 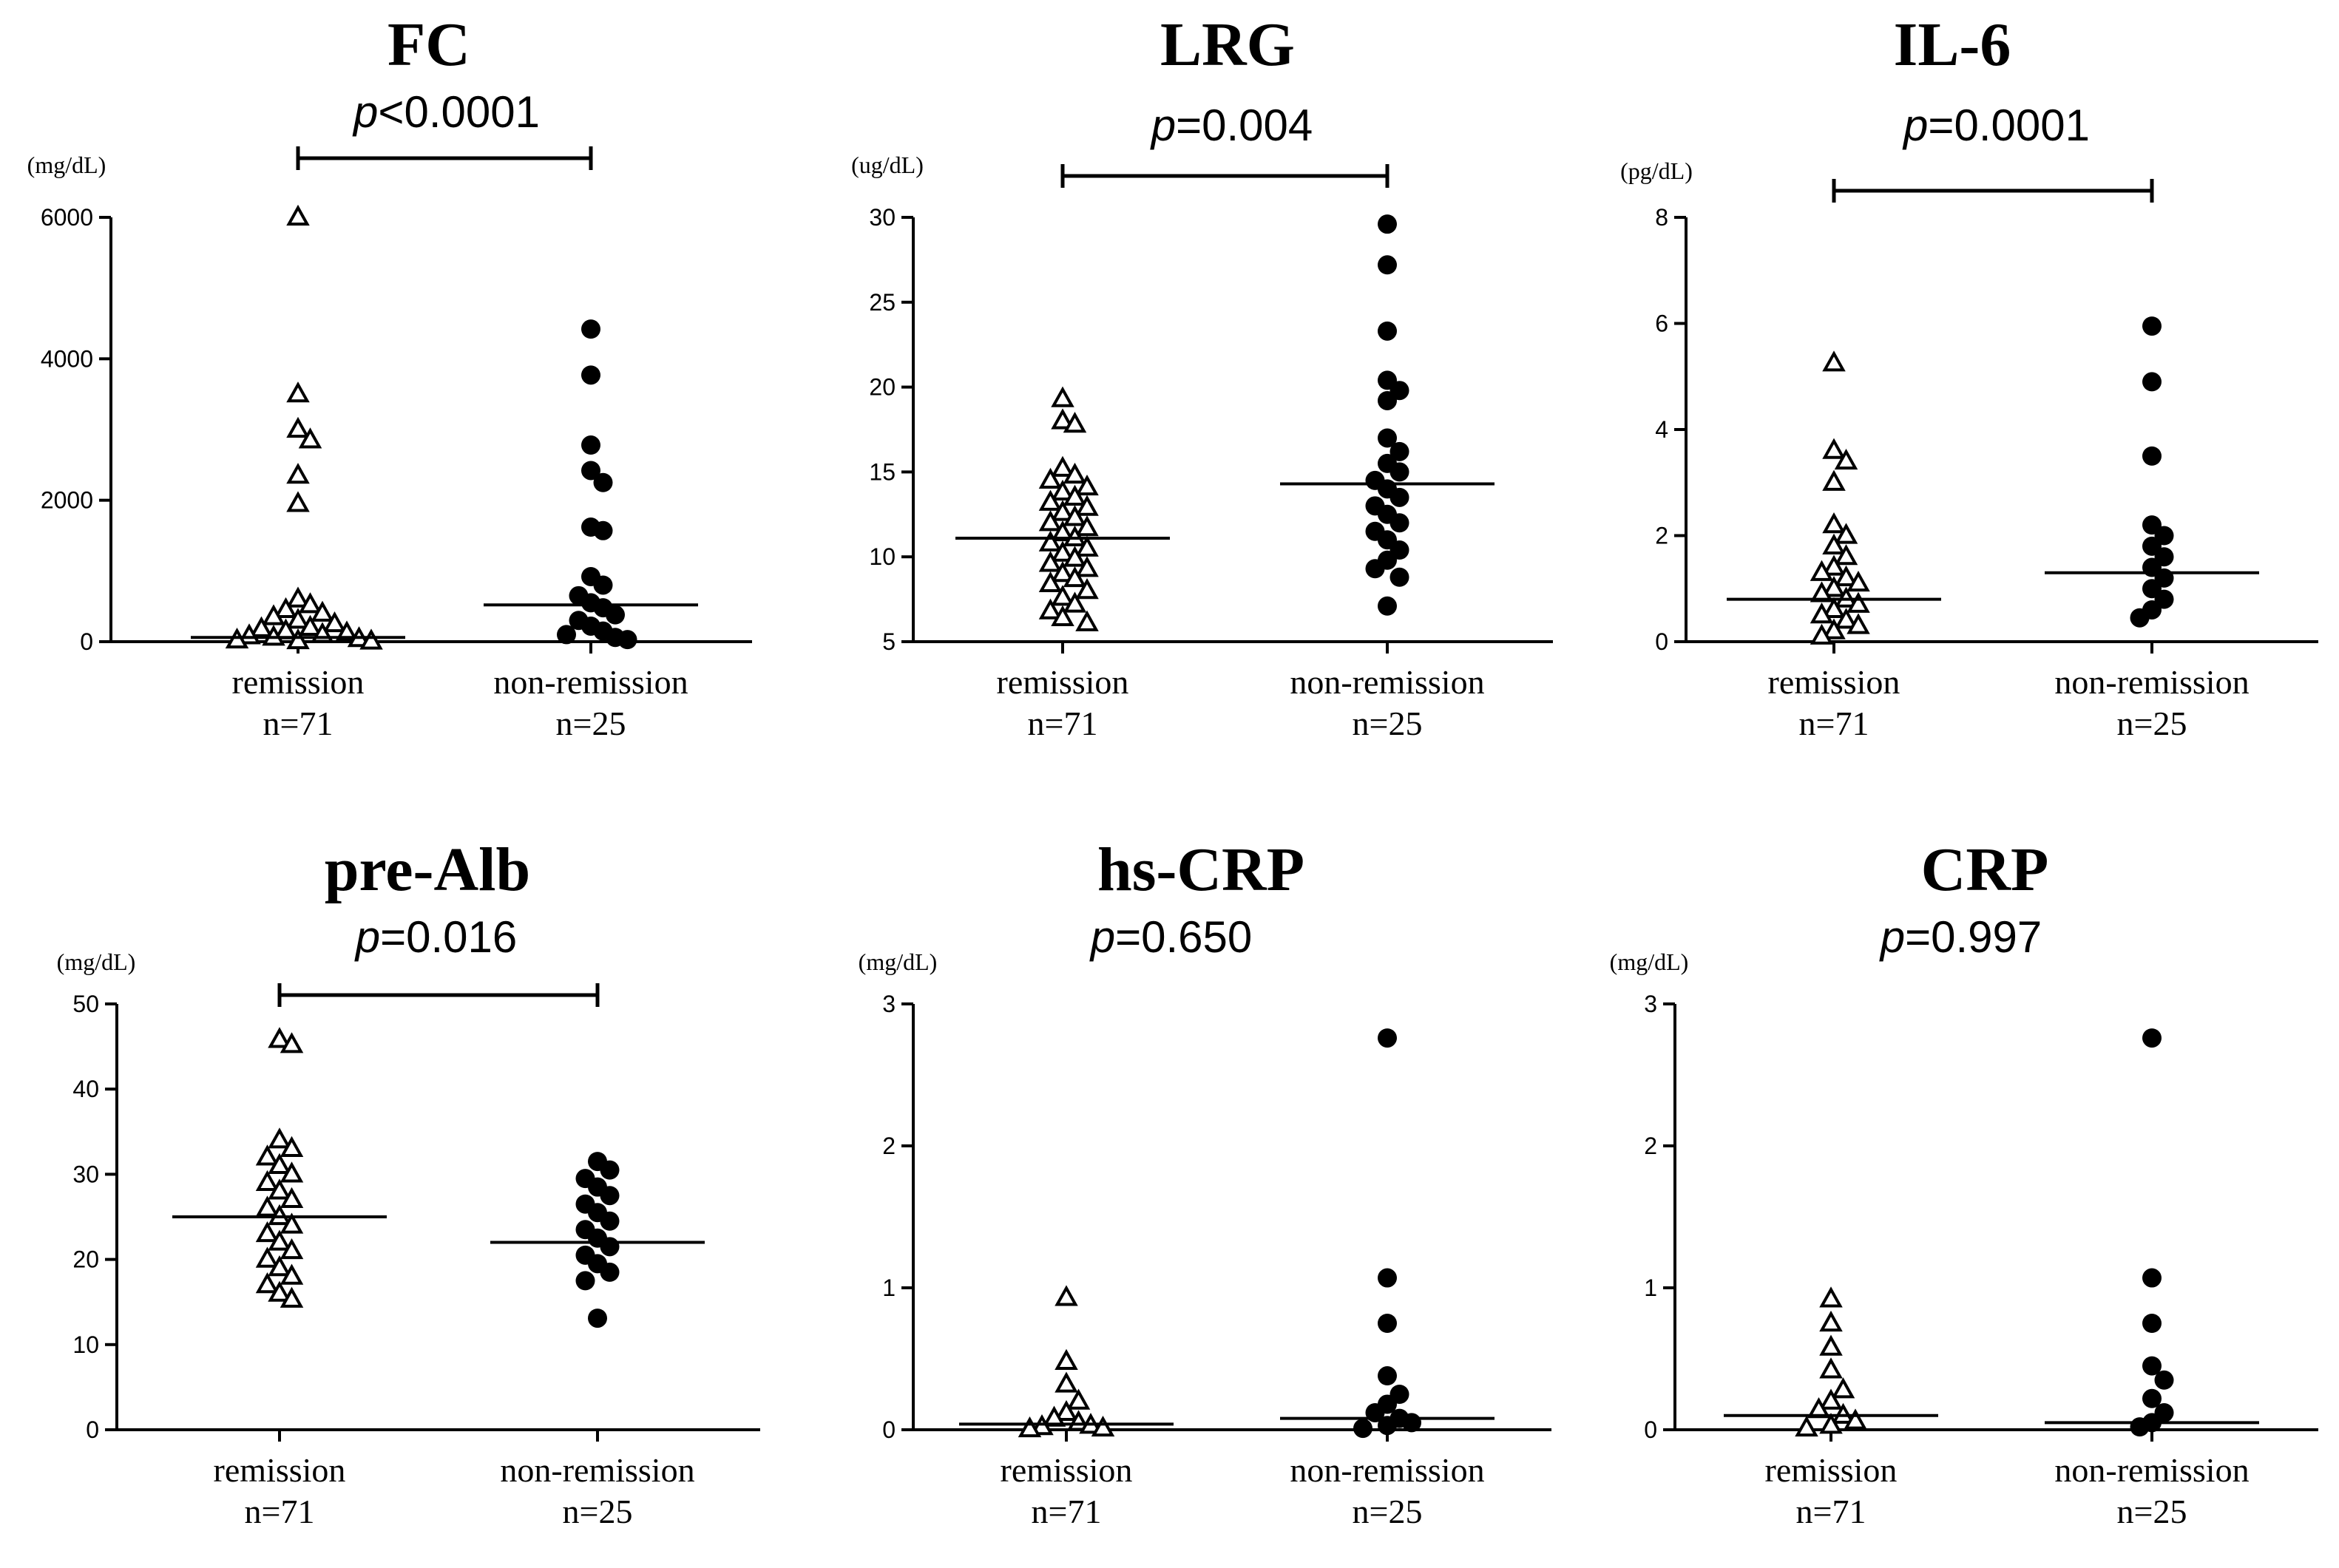 I want to click on y-tick-label: 40, so click(x=85, y=1089).